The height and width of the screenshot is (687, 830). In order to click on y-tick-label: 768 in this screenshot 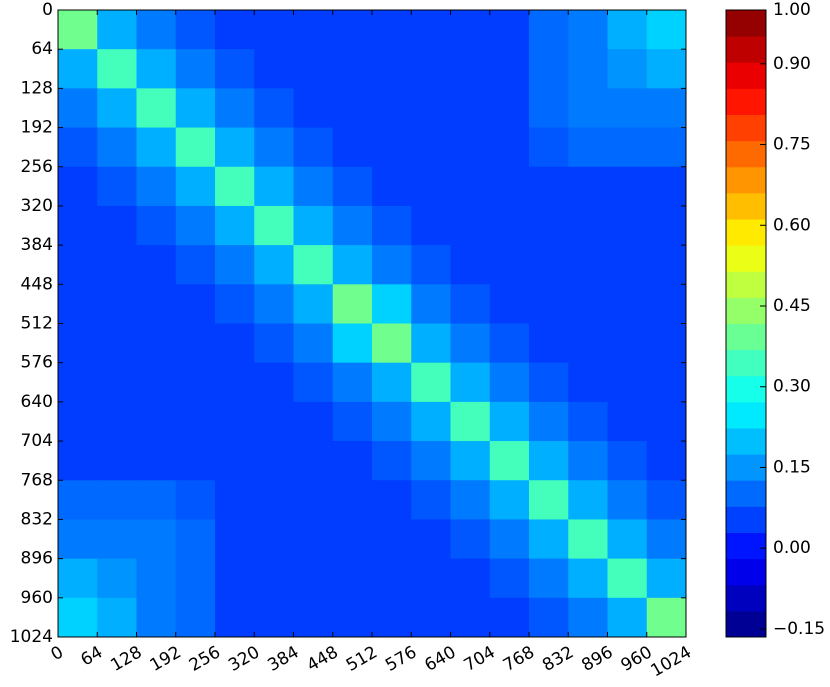, I will do `click(37, 480)`.